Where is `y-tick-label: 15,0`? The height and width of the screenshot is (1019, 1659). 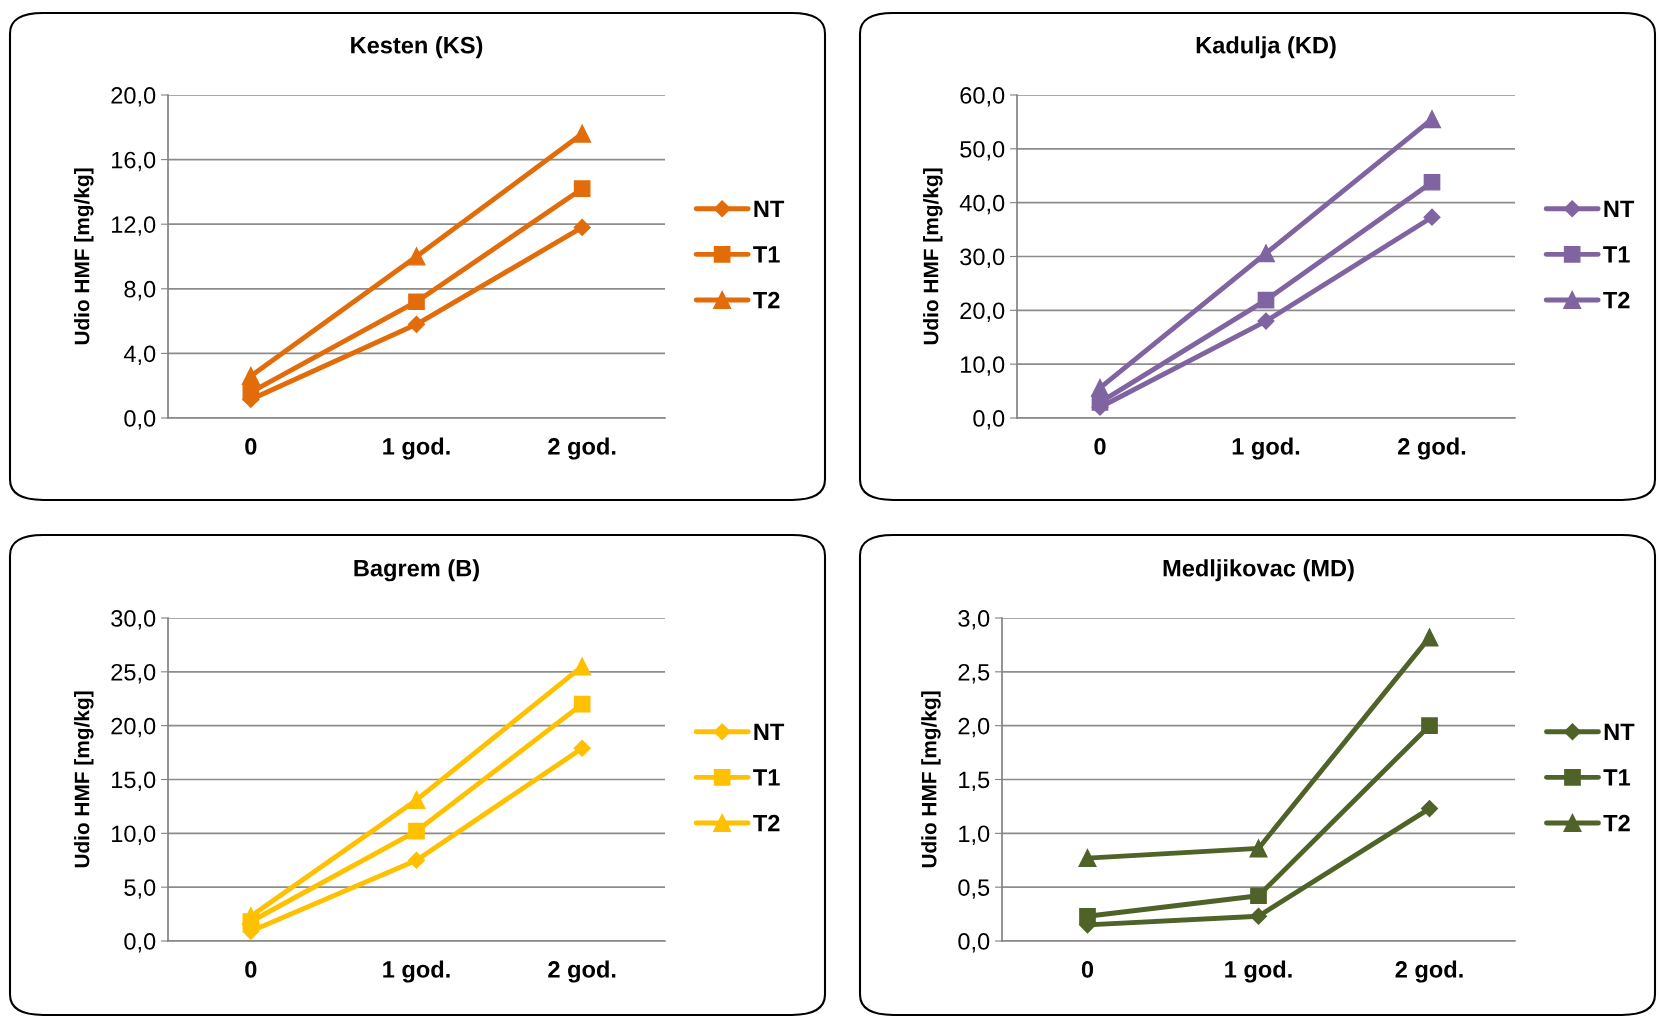
y-tick-label: 15,0 is located at coordinates (134, 781).